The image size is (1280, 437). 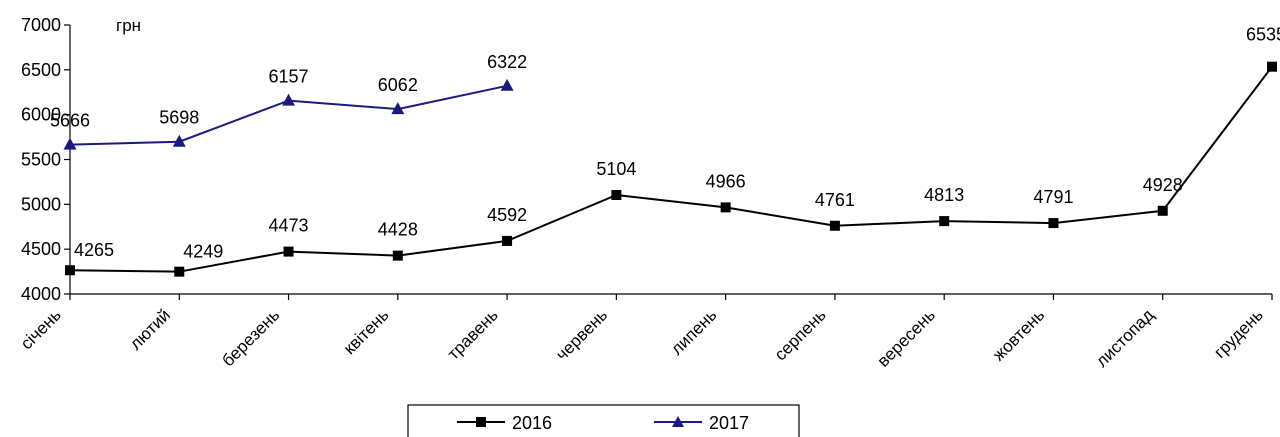 I want to click on legend-label-2017: 2017, so click(x=729, y=423).